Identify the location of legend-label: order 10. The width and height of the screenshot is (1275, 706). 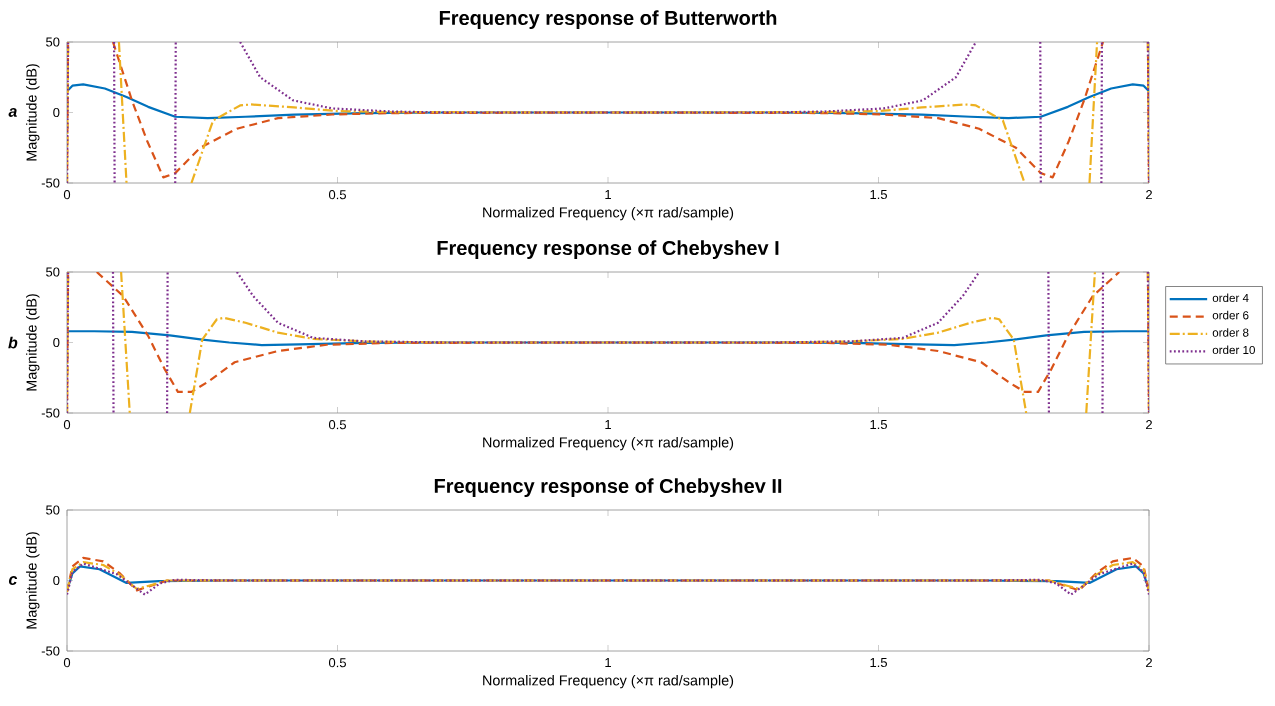
(1233, 350).